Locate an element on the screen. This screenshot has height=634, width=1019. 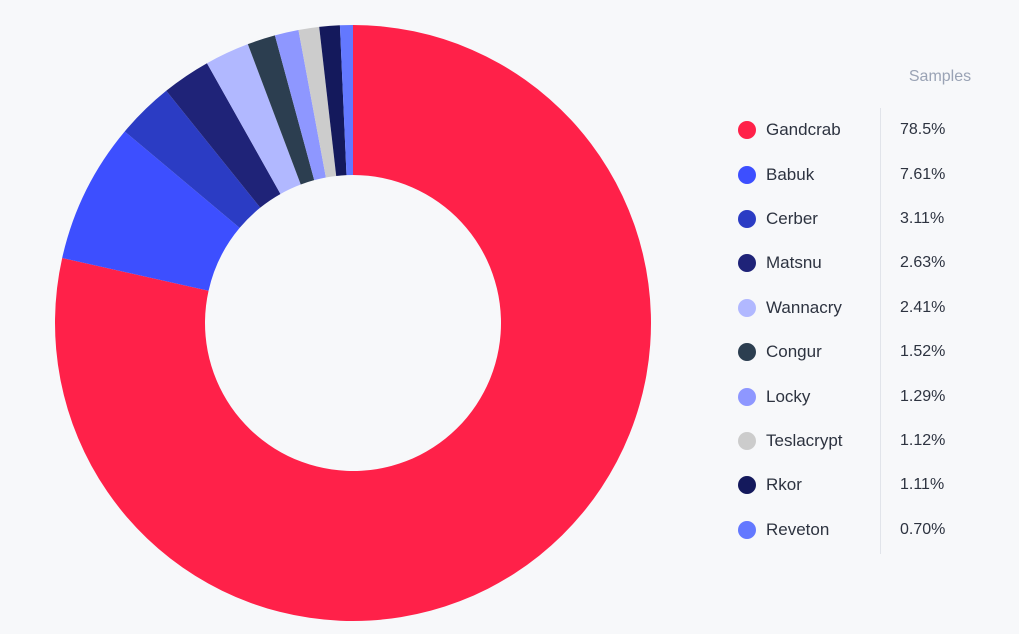
legend-item-teslacrypt: Teslacrypt 1.12% is located at coordinates (868, 441).